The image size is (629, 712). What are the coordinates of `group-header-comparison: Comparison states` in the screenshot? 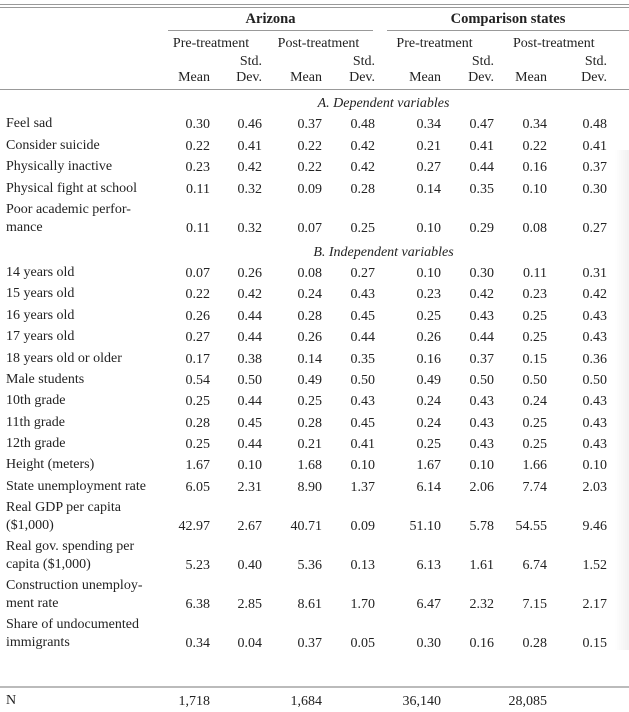 It's located at (502, 20).